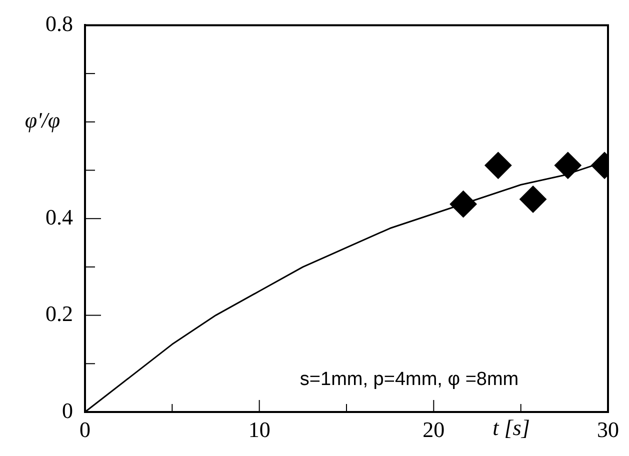 The image size is (629, 456). What do you see at coordinates (409, 379) in the screenshot?
I see `annotation: s=1mm, p=4mm, φ =8mm` at bounding box center [409, 379].